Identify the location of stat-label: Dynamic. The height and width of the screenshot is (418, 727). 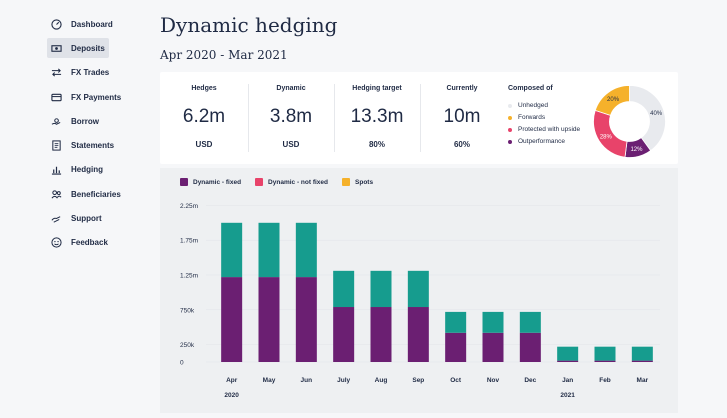
(291, 88).